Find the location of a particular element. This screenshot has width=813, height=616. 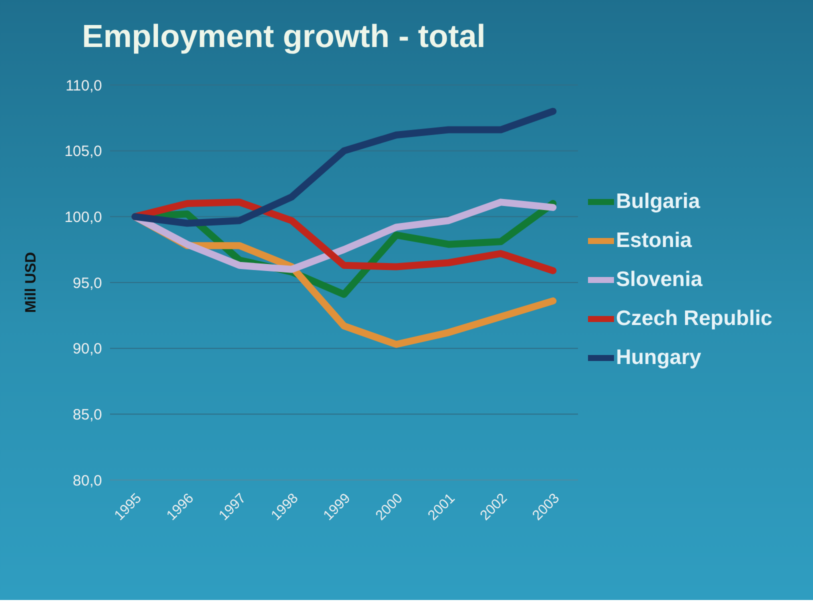

y-tick-label: 100,0 is located at coordinates (83, 217).